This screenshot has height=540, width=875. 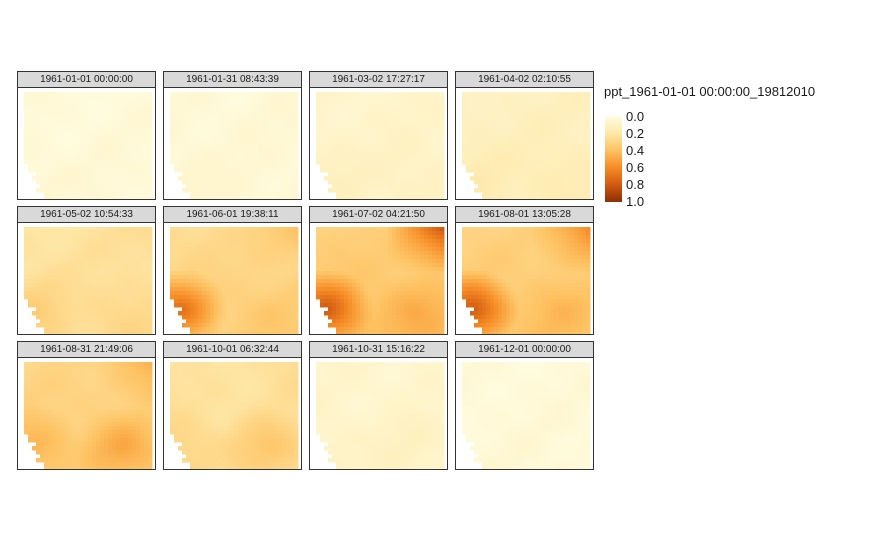 I want to click on map-panel: 1961-12-01 00:00:00, so click(x=524, y=405).